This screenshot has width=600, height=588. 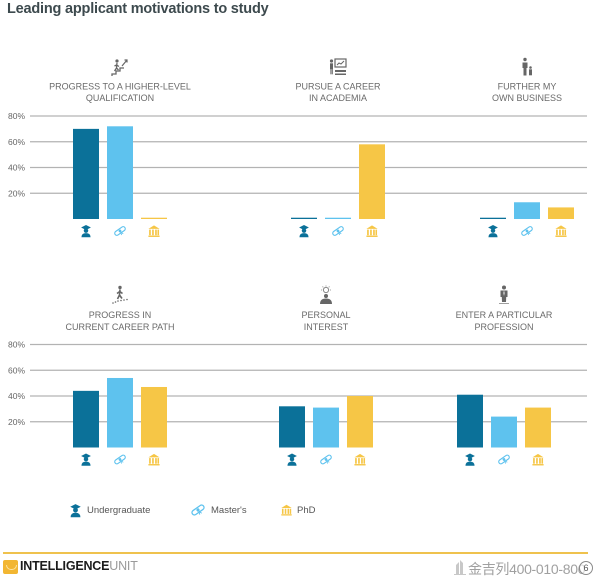 What do you see at coordinates (338, 98) in the screenshot?
I see `panel-title-line: IN ACADEMIA` at bounding box center [338, 98].